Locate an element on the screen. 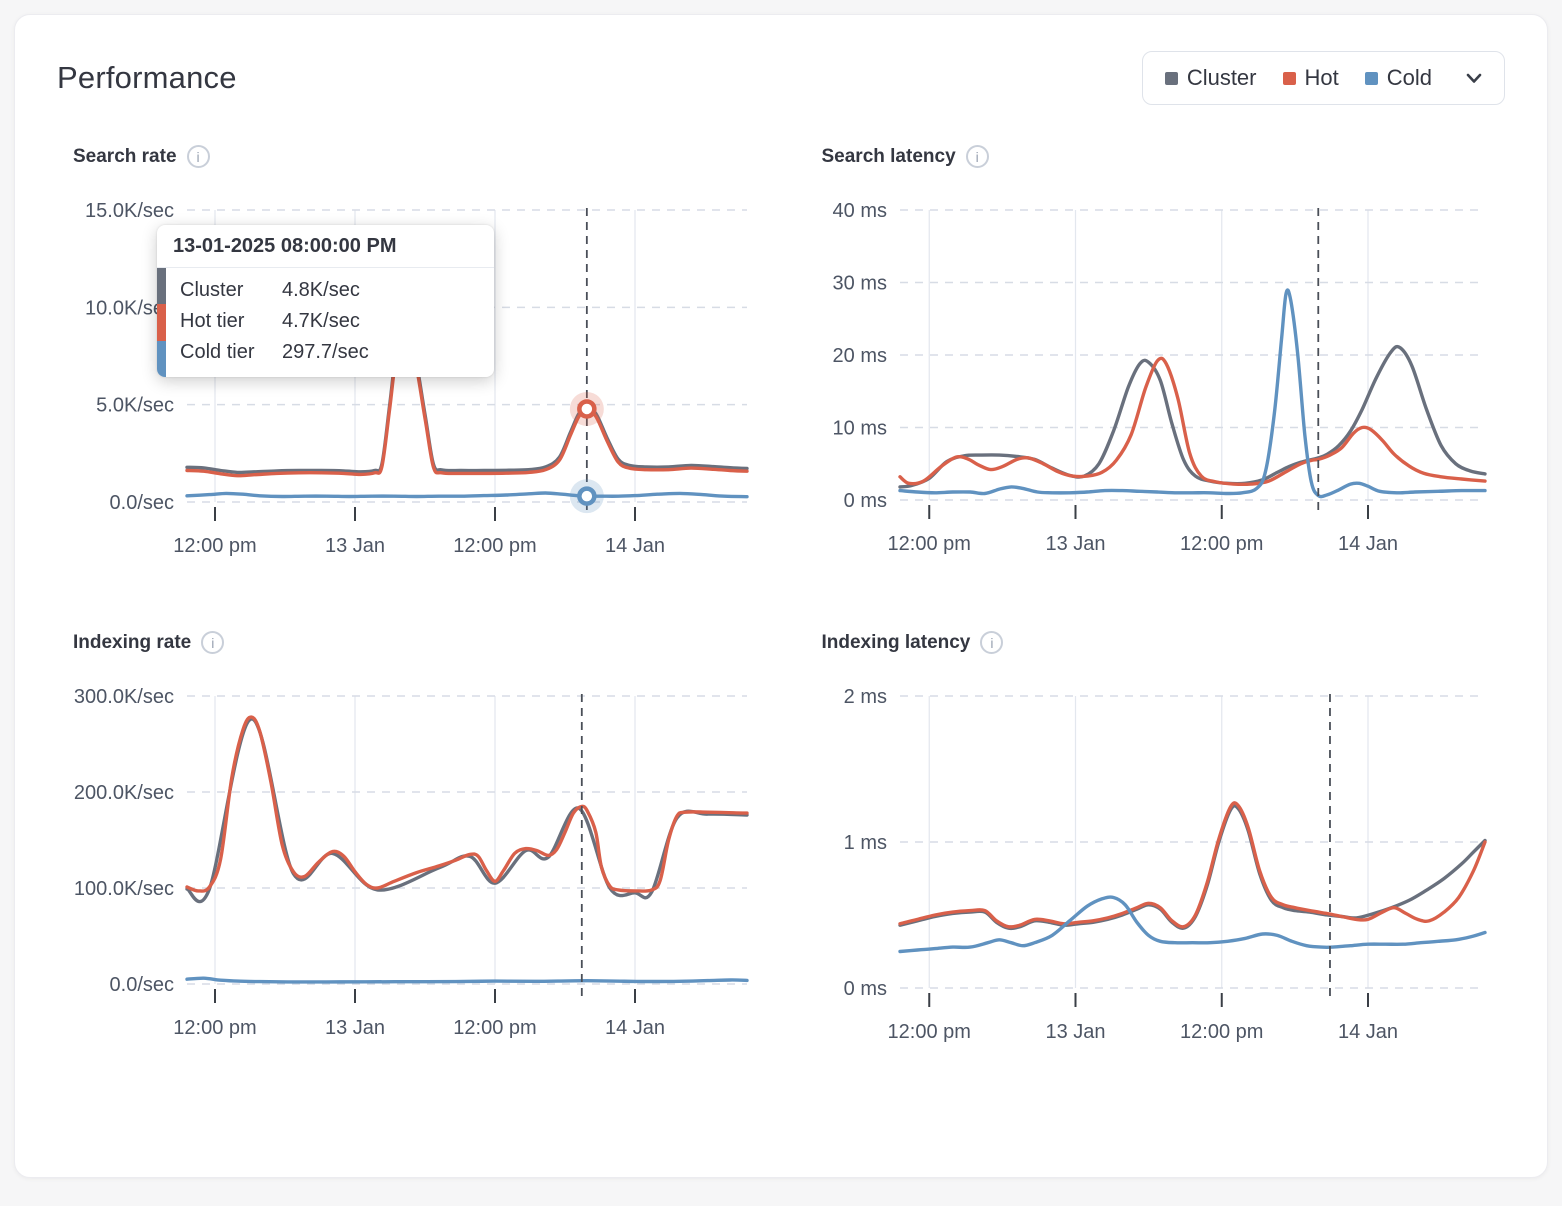  svg-text: 20 ms is located at coordinates (859, 356).